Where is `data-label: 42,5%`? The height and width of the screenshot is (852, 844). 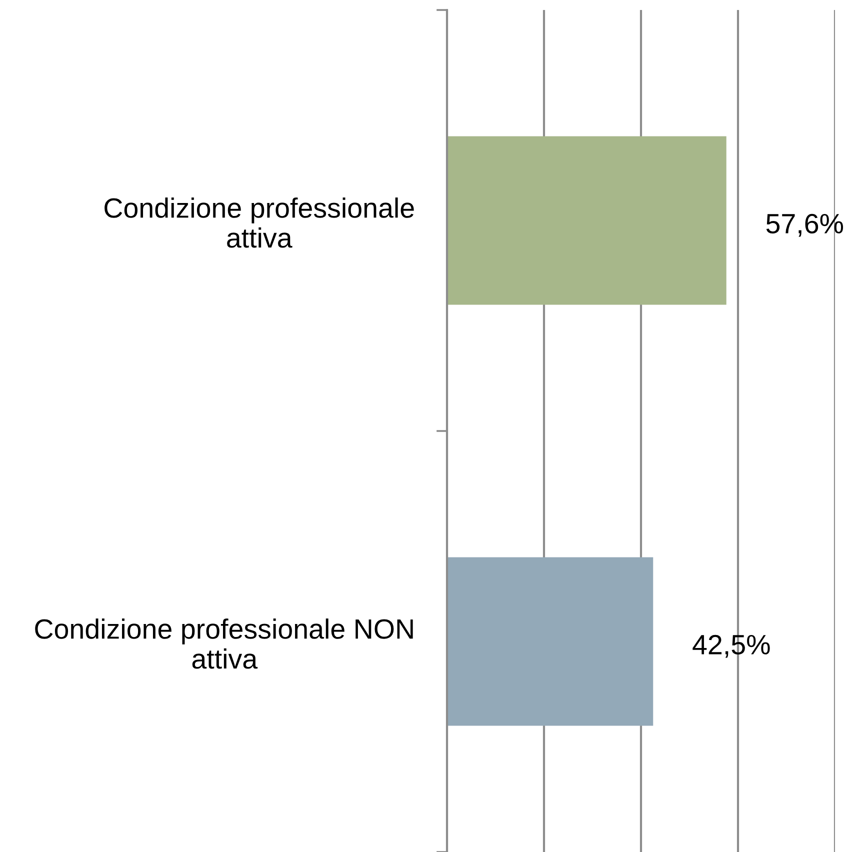
data-label: 42,5% is located at coordinates (731, 646).